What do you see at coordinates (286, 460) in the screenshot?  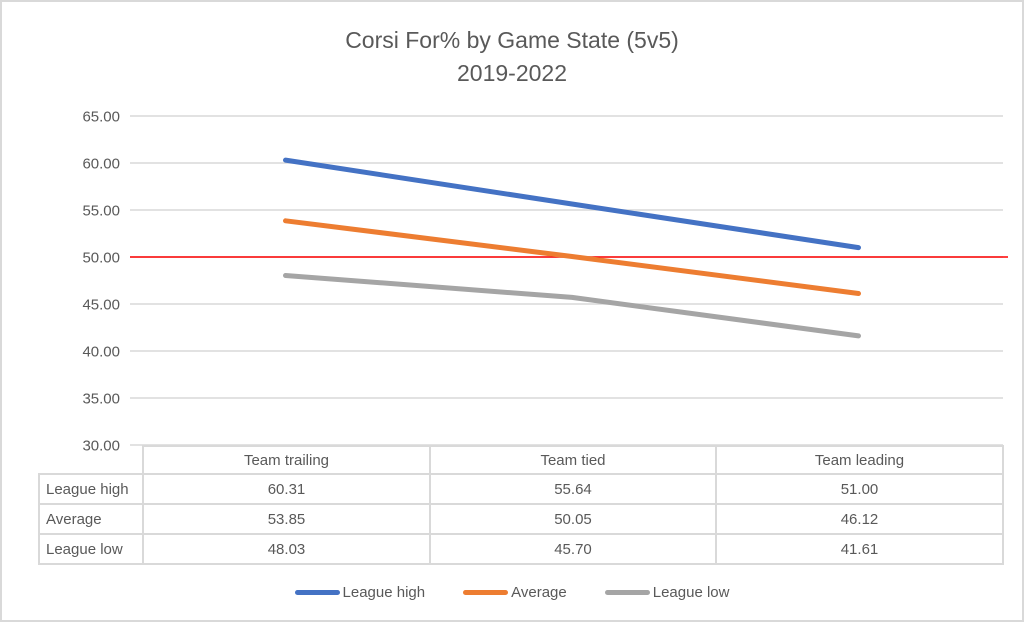 I see `data-table-column-header: Team trailing` at bounding box center [286, 460].